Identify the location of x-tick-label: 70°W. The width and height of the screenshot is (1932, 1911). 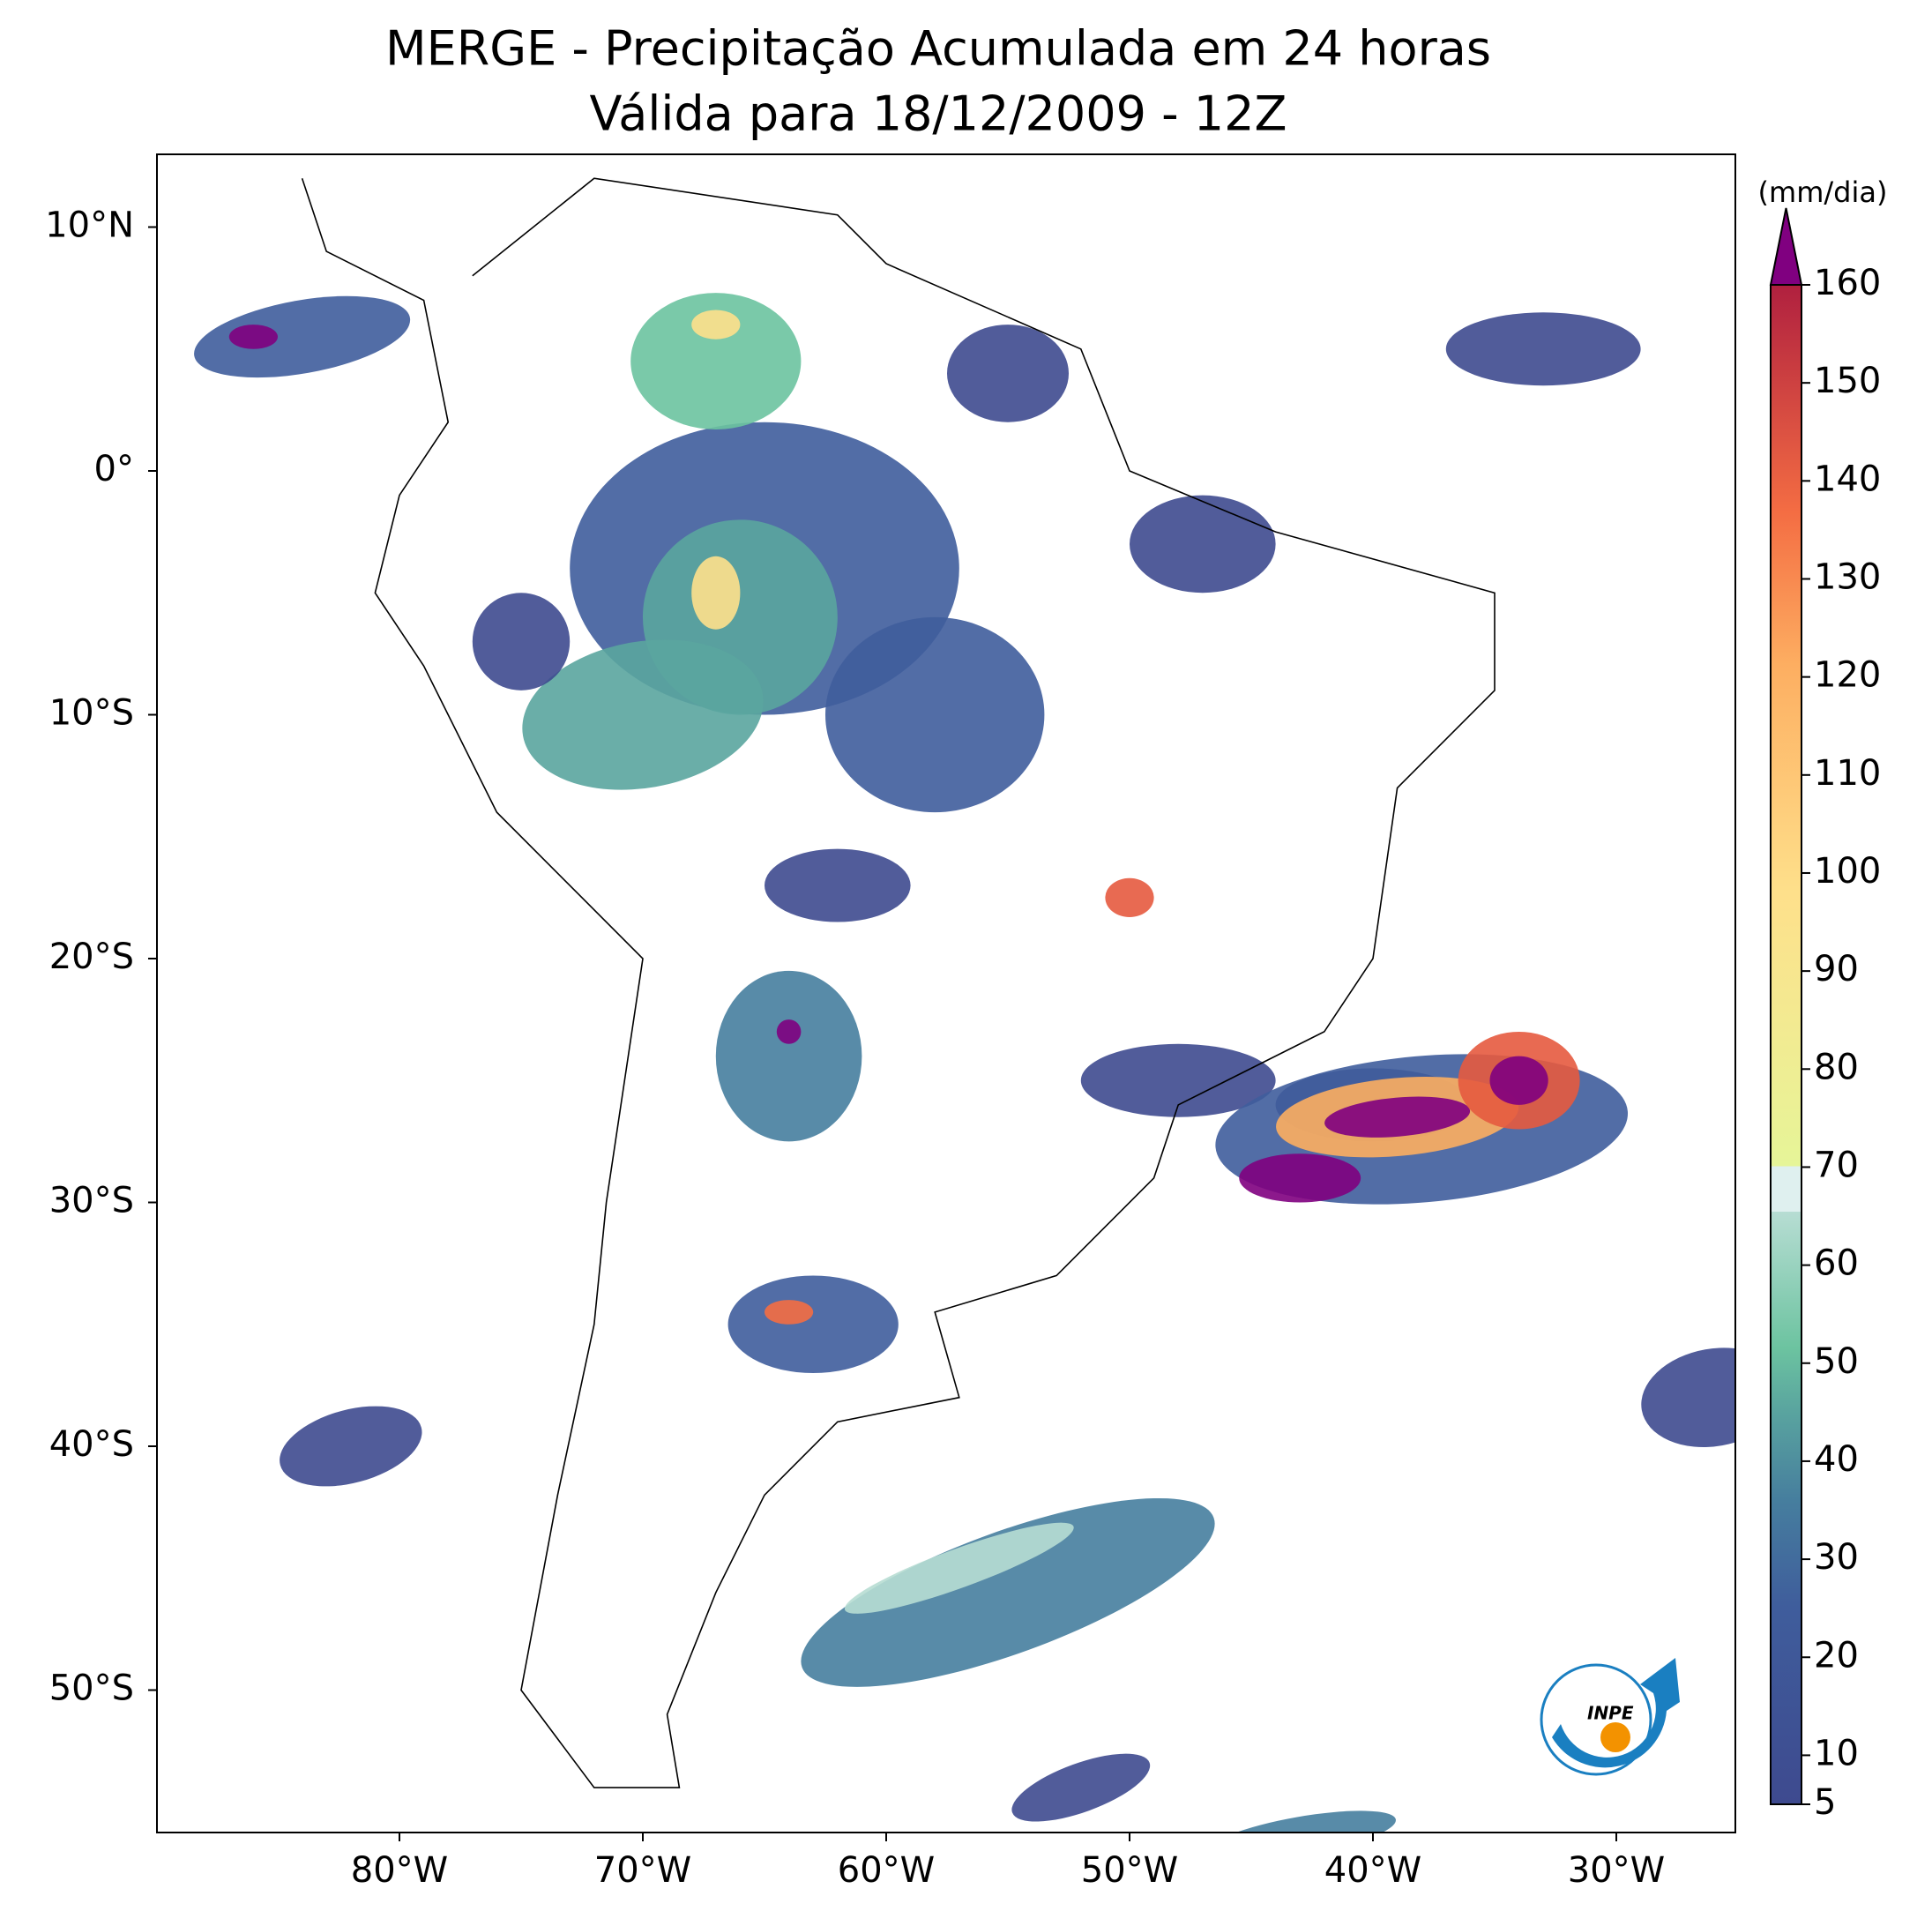
(642, 1871).